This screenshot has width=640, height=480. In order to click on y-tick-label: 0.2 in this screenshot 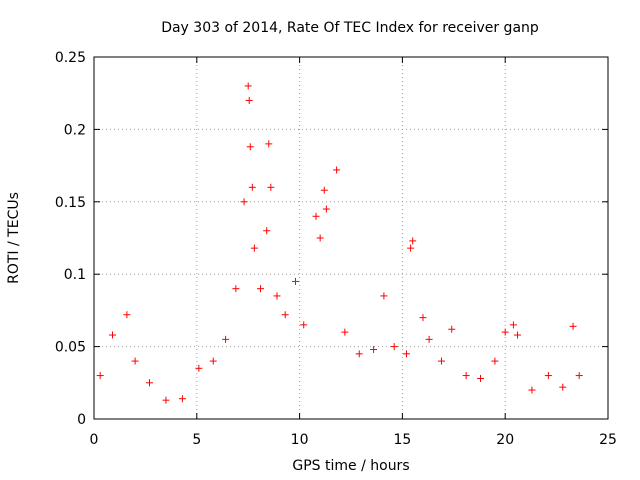, I will do `click(75, 130)`.